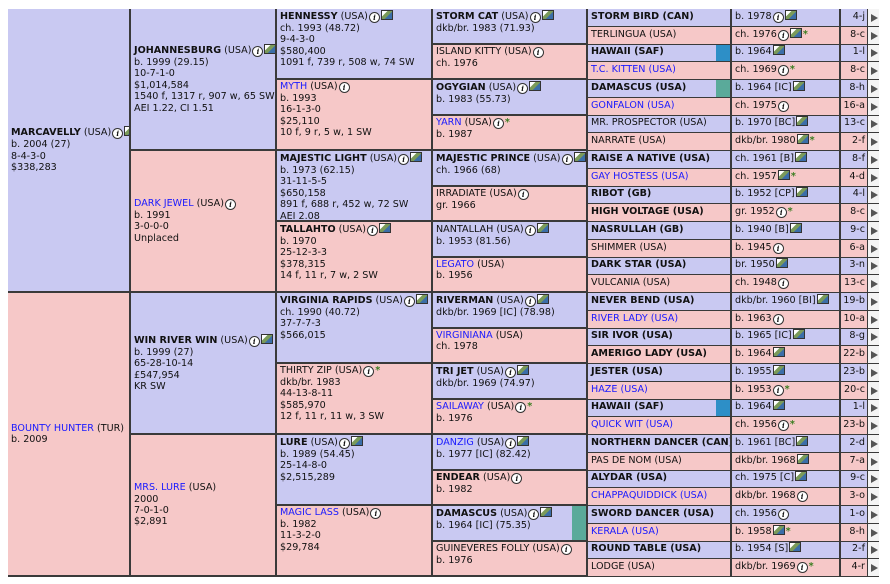  Describe the element at coordinates (467, 16) in the screenshot. I see `horse-name-link: STORM CAT` at that location.